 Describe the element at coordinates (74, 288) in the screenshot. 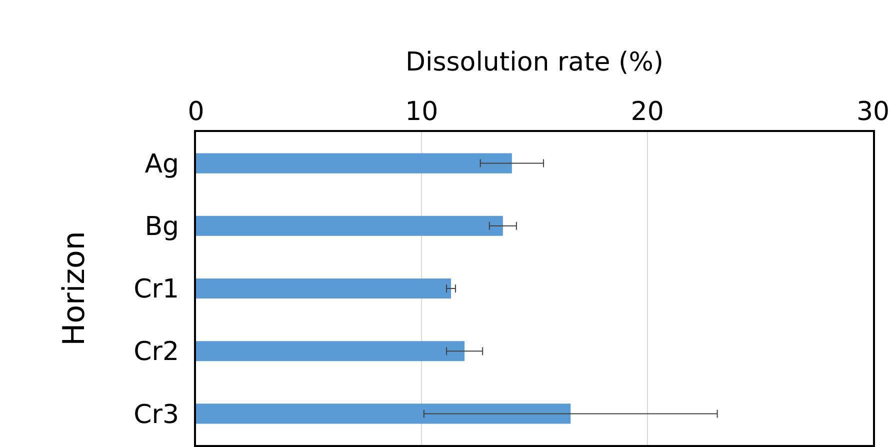

I see `y-axis-title: Horizon` at that location.